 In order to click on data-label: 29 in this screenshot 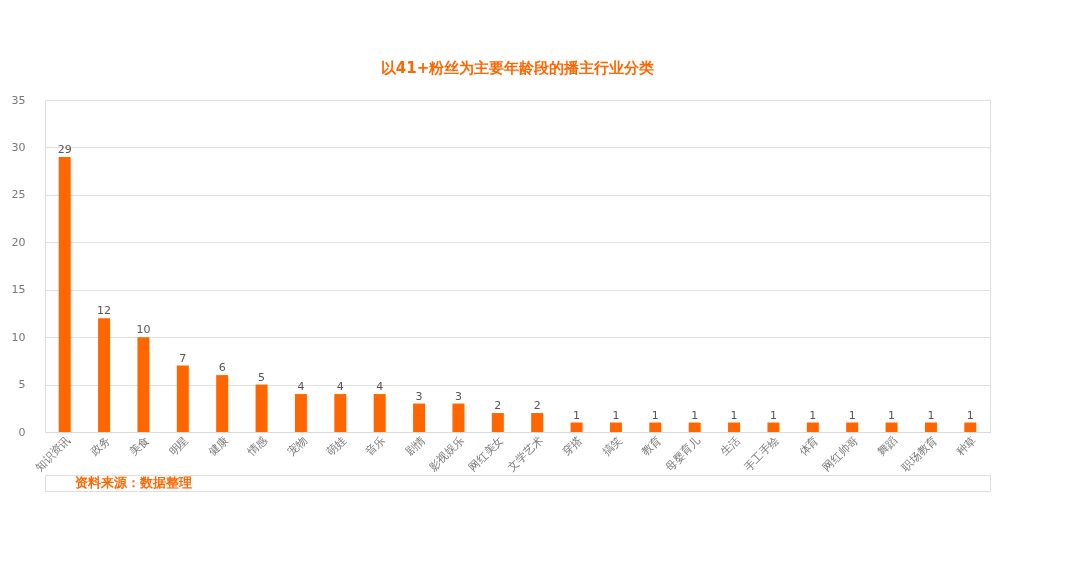, I will do `click(64, 149)`.